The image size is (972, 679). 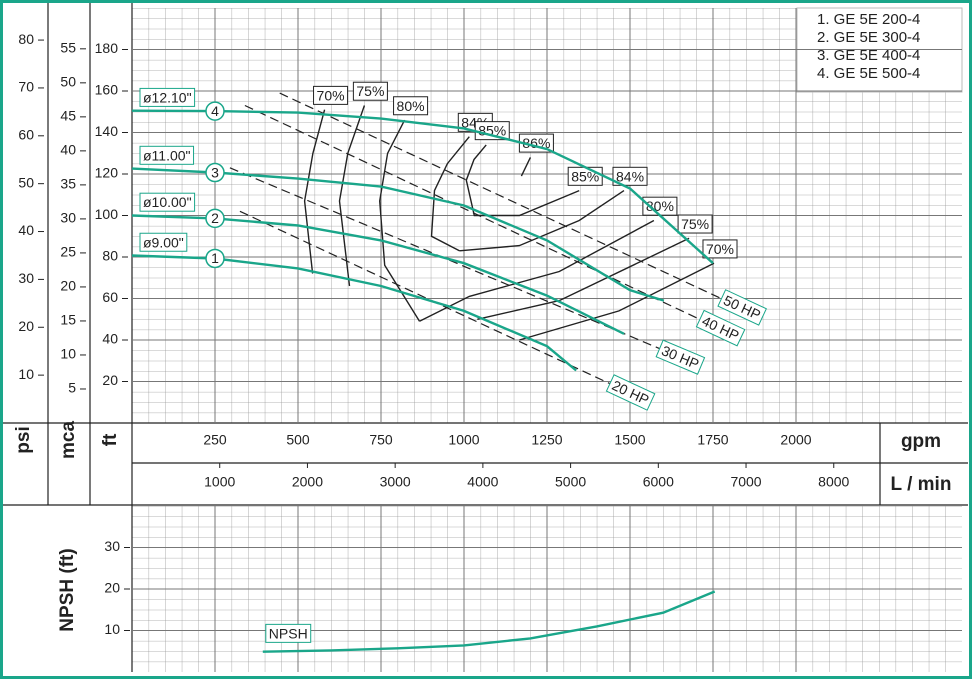 What do you see at coordinates (463, 440) in the screenshot?
I see `x-tick-label: 1000` at bounding box center [463, 440].